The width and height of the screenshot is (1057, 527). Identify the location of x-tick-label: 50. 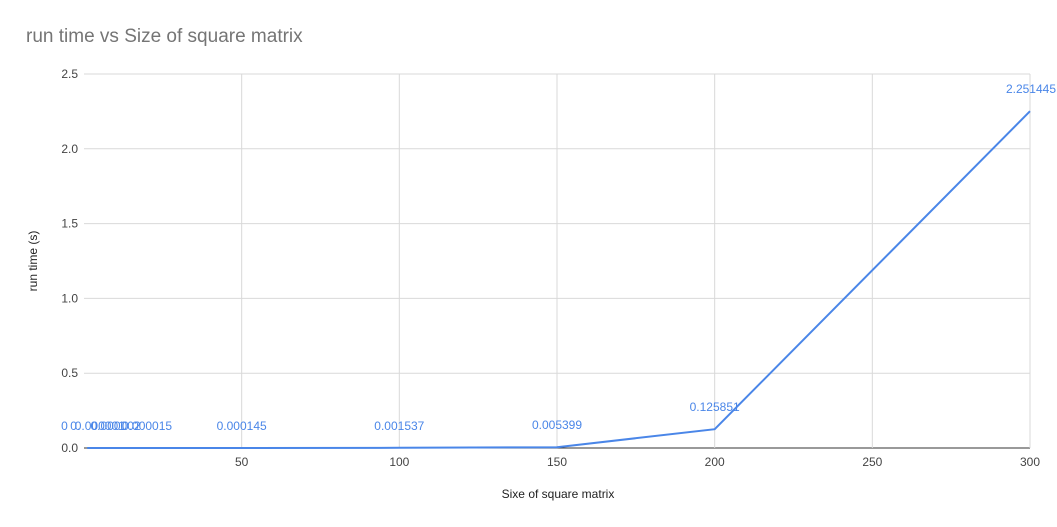
(242, 462).